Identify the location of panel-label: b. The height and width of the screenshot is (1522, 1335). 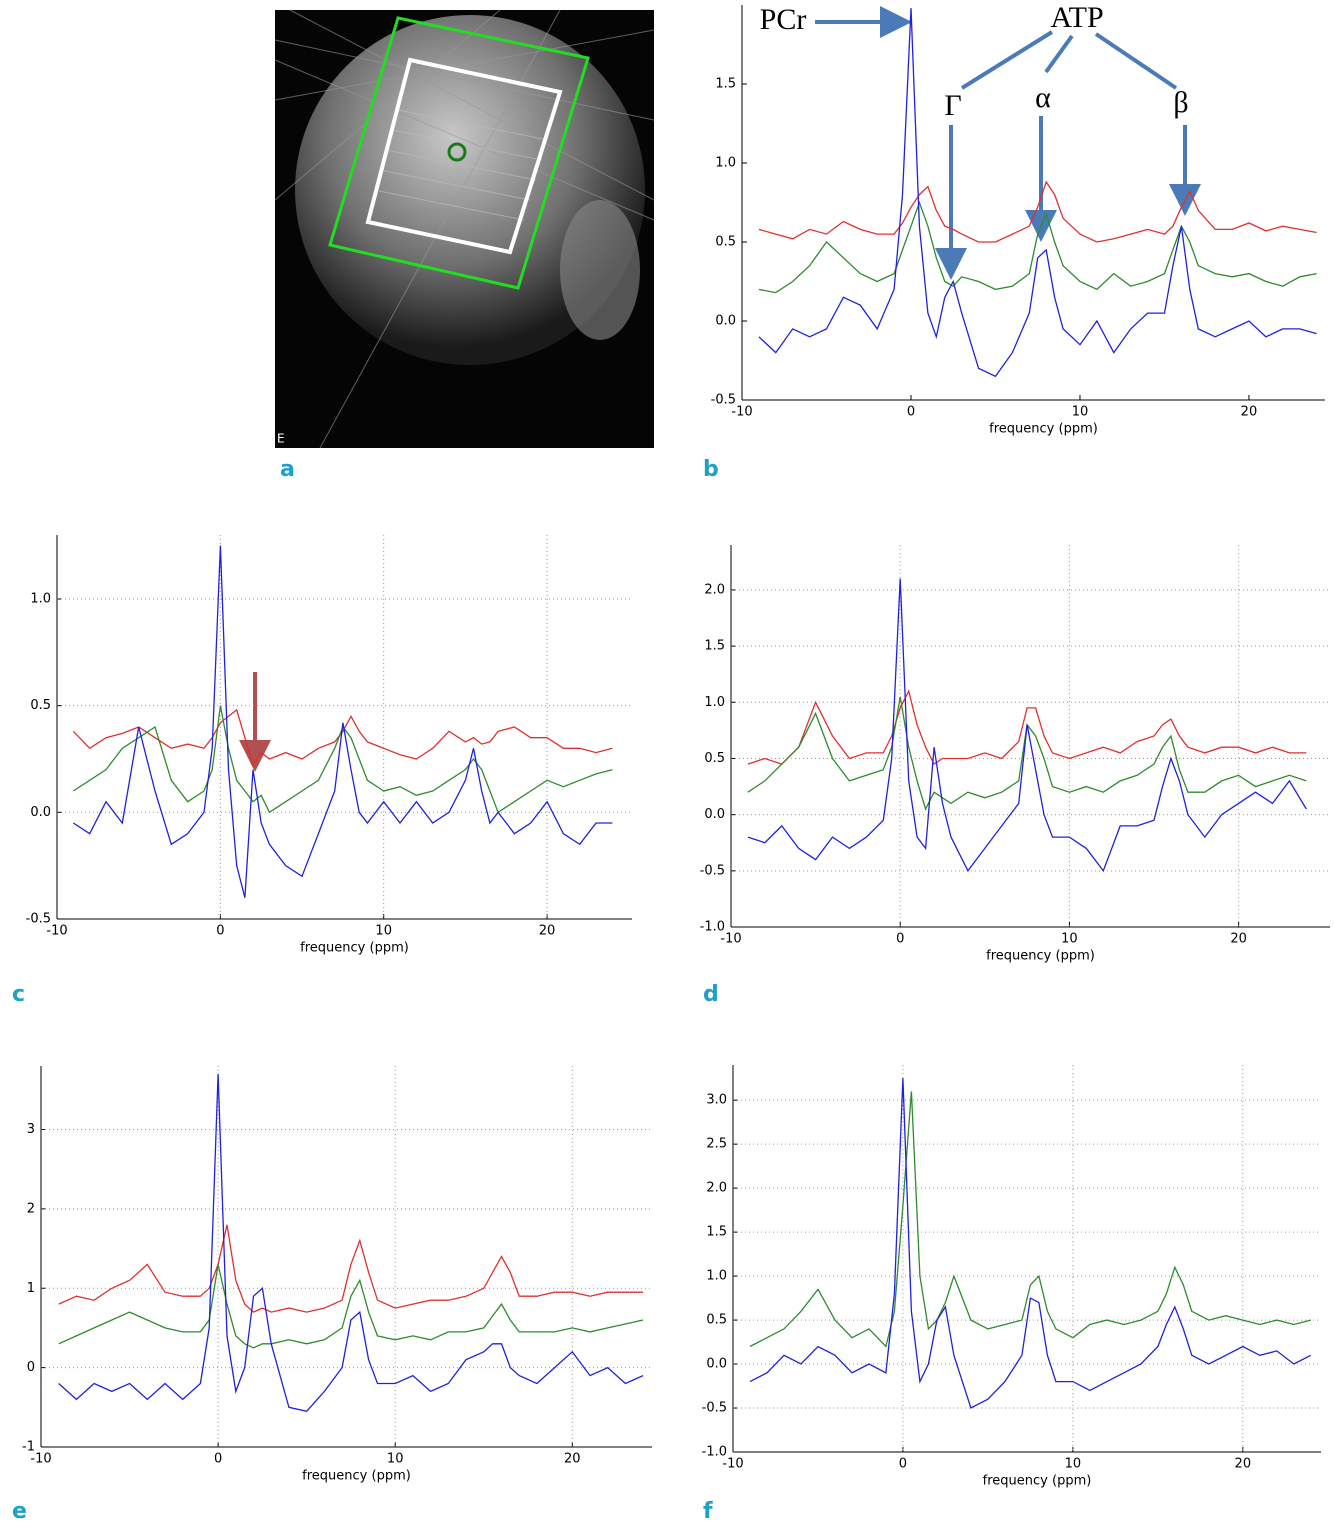
(711, 469).